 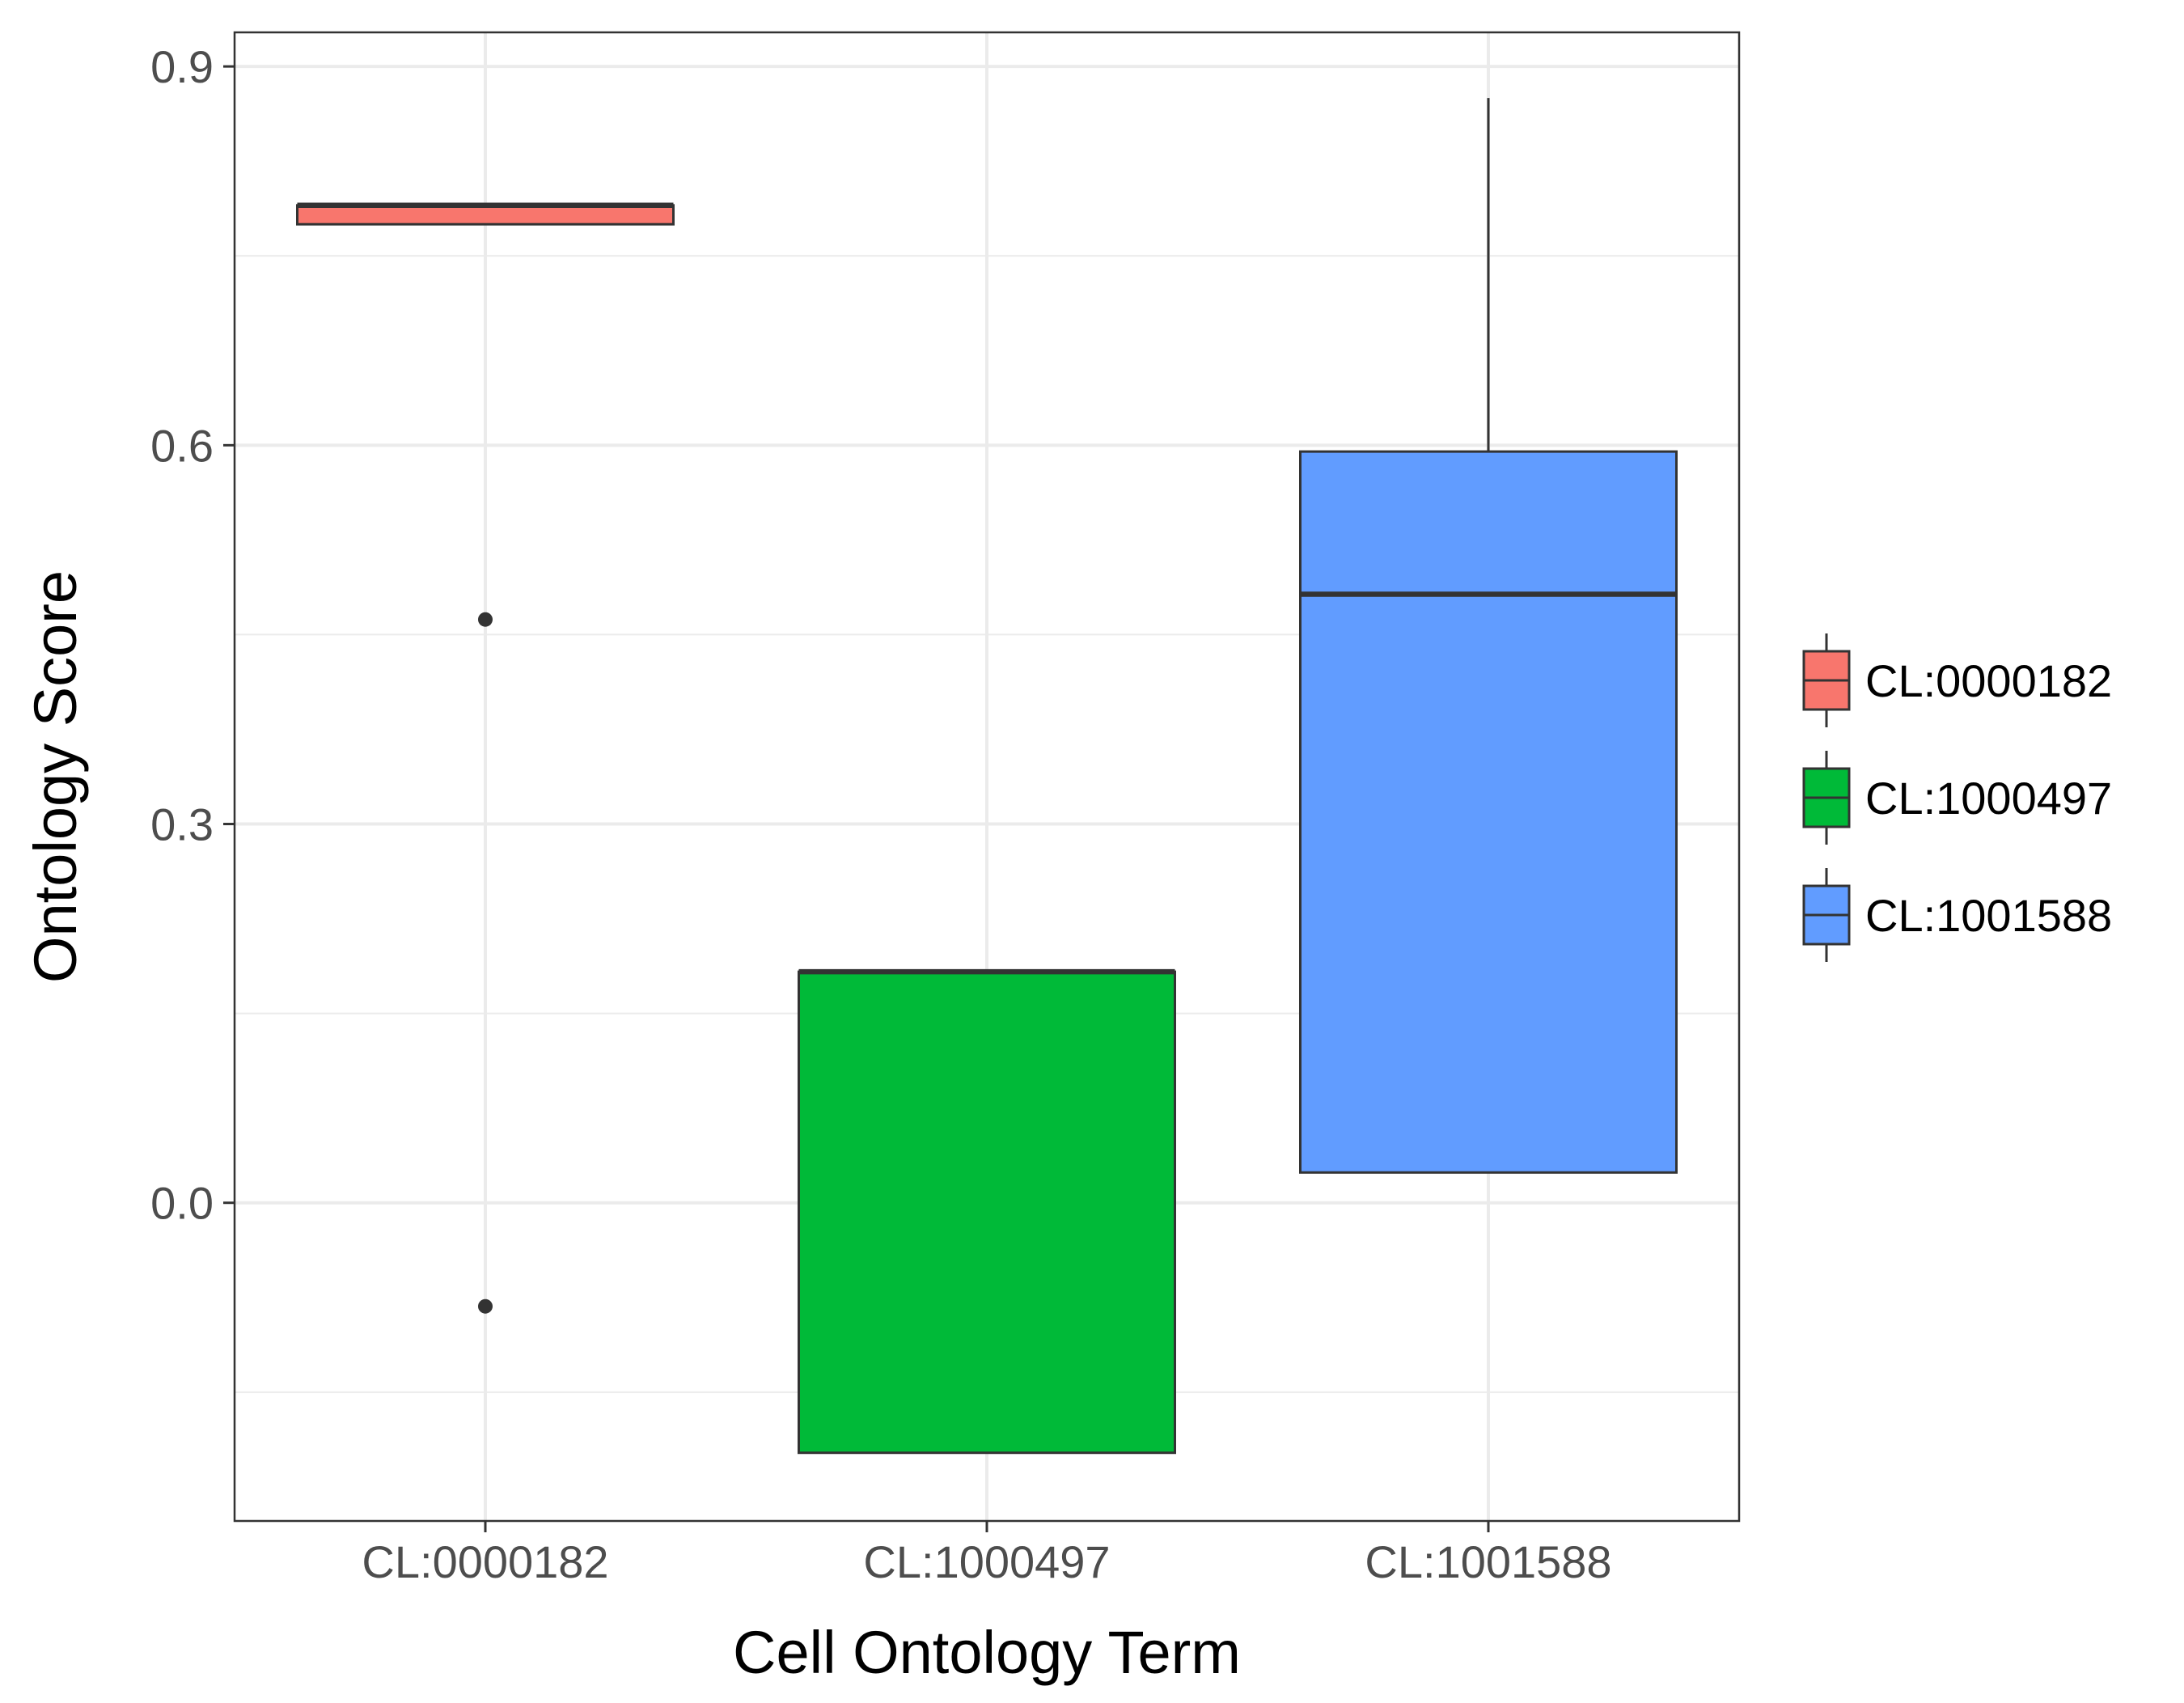 I want to click on legend: CL:0000182 CL:1000497 CL:1001588, so click(x=1957, y=798).